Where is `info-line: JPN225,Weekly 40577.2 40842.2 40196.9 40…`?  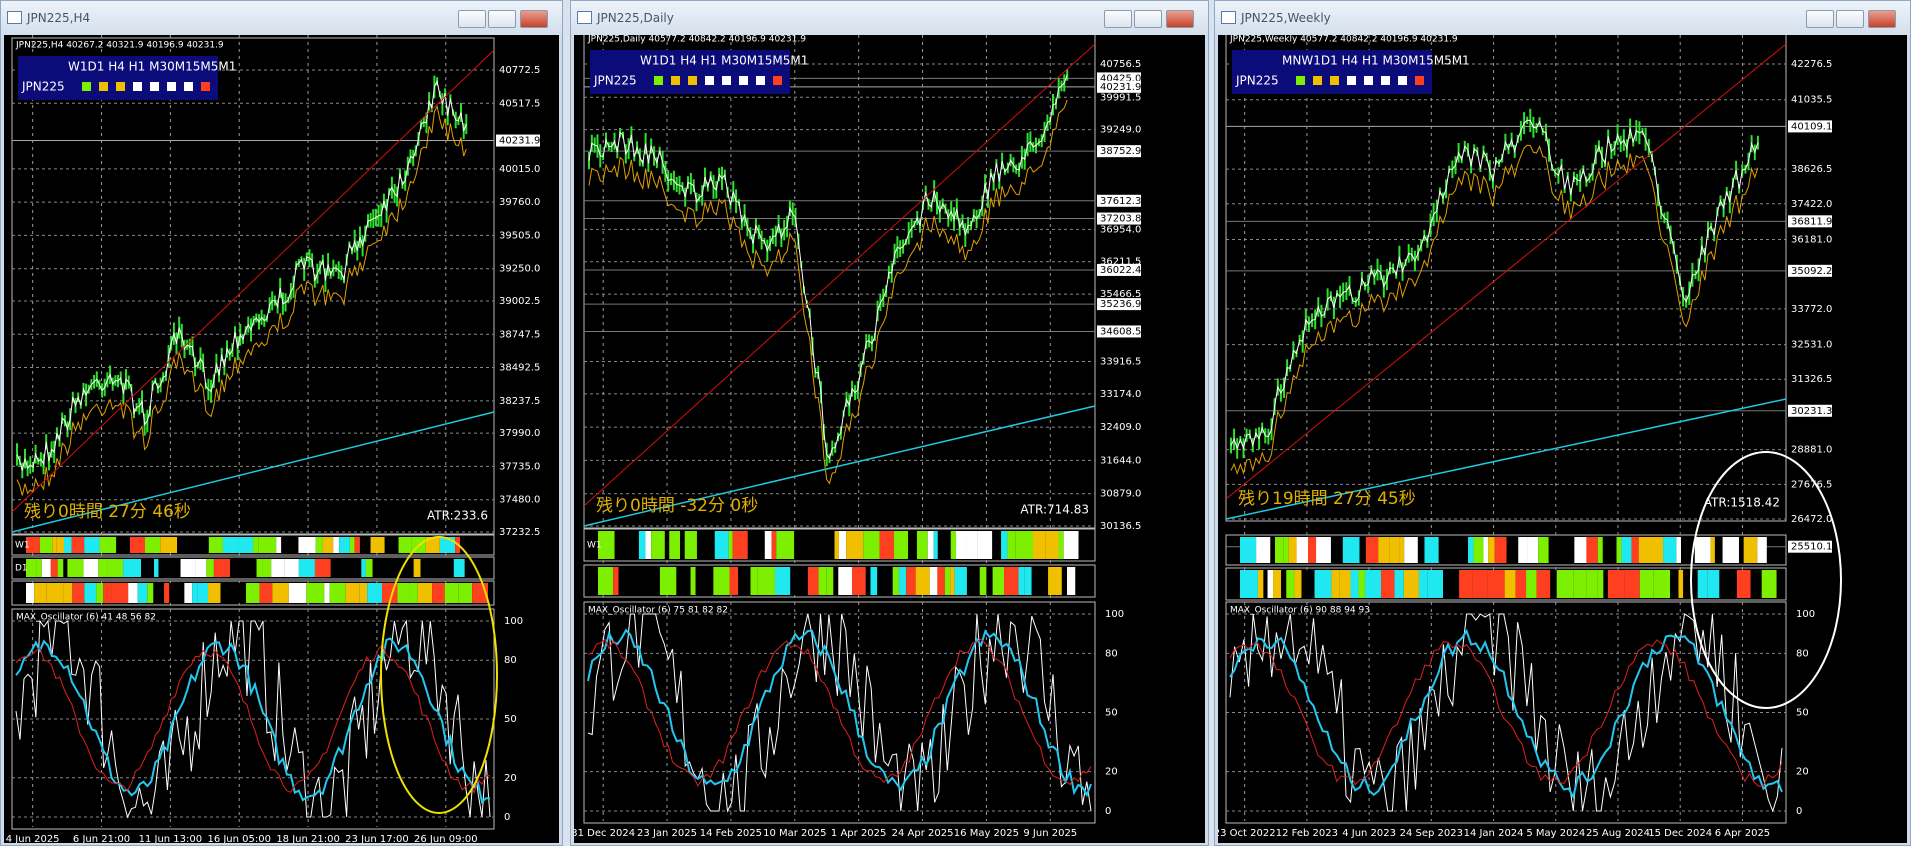 info-line: JPN225,Weekly 40577.2 40842.2 40196.9 40… is located at coordinates (1343, 40).